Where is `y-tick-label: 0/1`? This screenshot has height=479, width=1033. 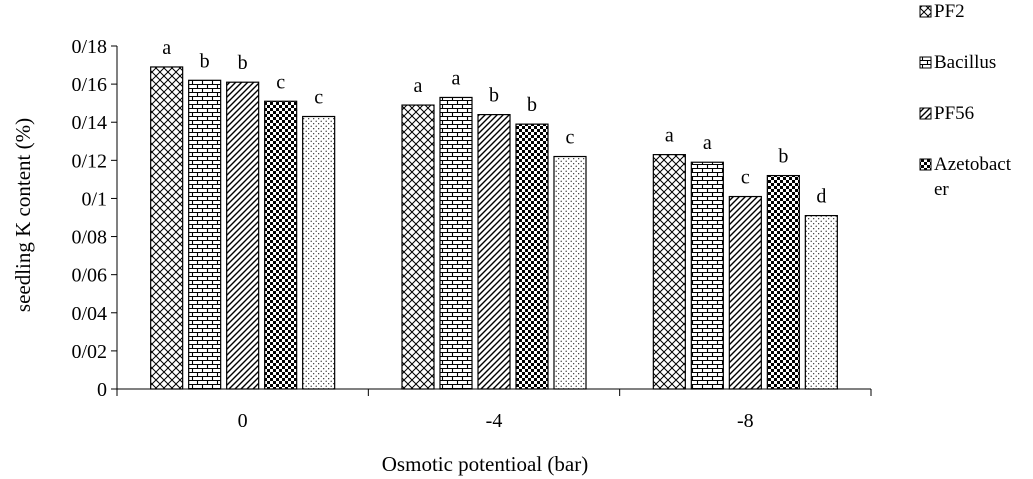 y-tick-label: 0/1 is located at coordinates (94, 199).